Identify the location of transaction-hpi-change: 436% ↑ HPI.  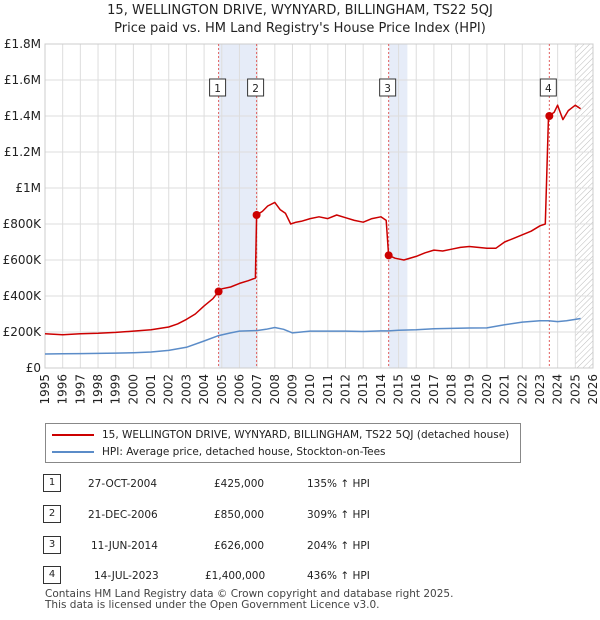
(338, 576).